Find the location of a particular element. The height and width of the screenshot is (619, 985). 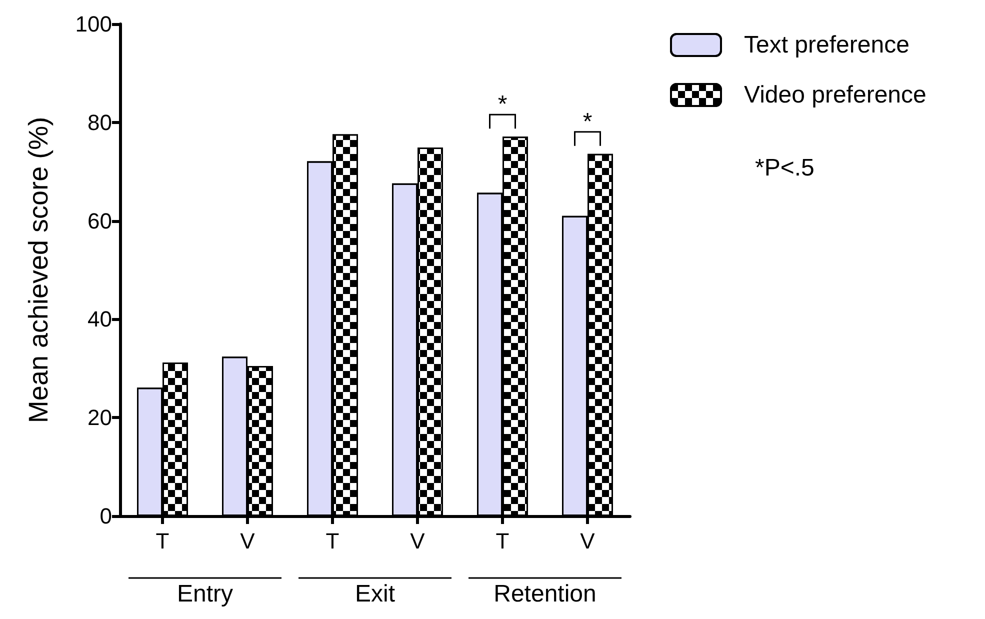

y-tick-label: 60 is located at coordinates (100, 221).